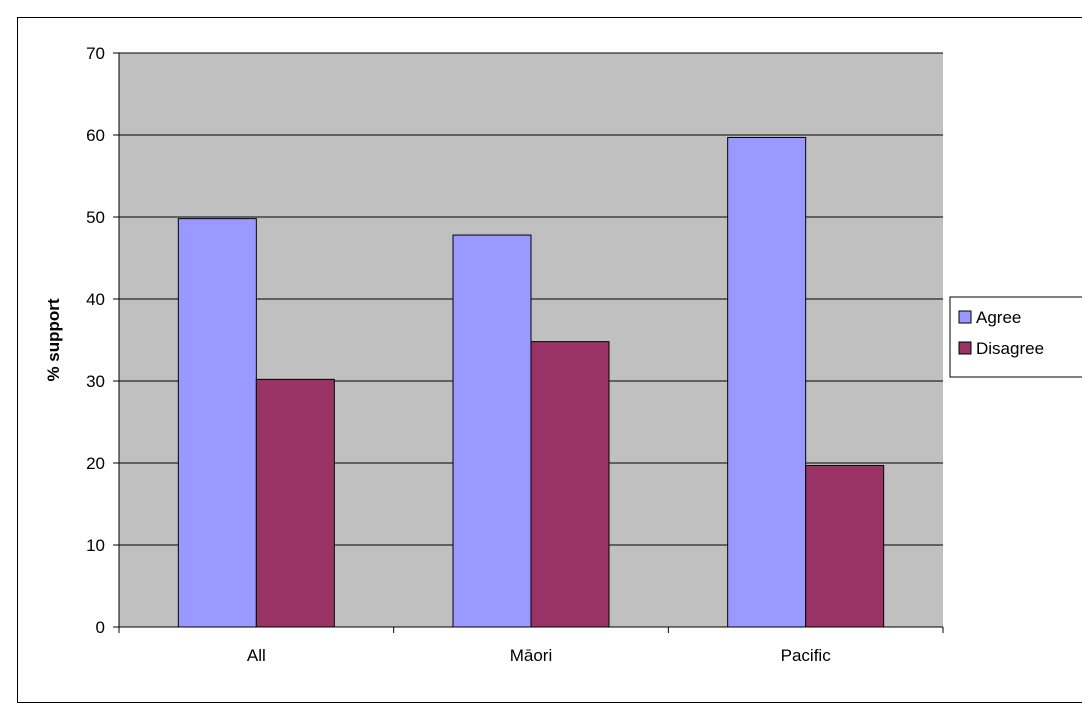  Describe the element at coordinates (95, 381) in the screenshot. I see `y-tick-label: 30` at that location.